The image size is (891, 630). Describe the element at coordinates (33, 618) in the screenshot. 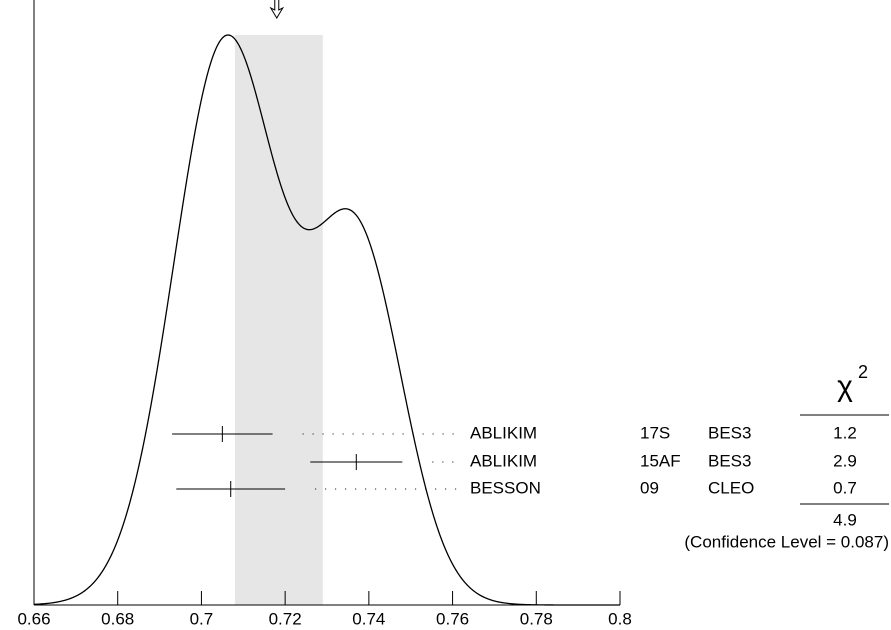

I see `x-tick-label: 0.66` at that location.